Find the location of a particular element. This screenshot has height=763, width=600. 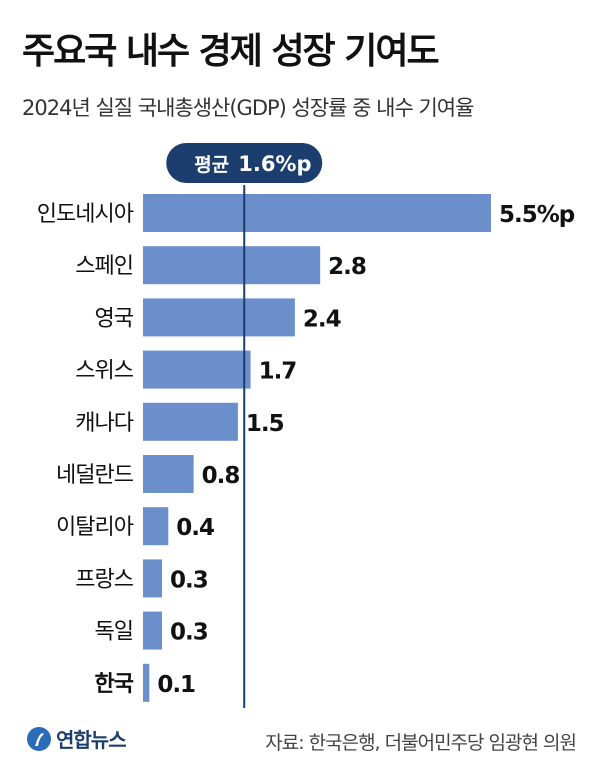

category-label: 독일 is located at coordinates (114, 632).